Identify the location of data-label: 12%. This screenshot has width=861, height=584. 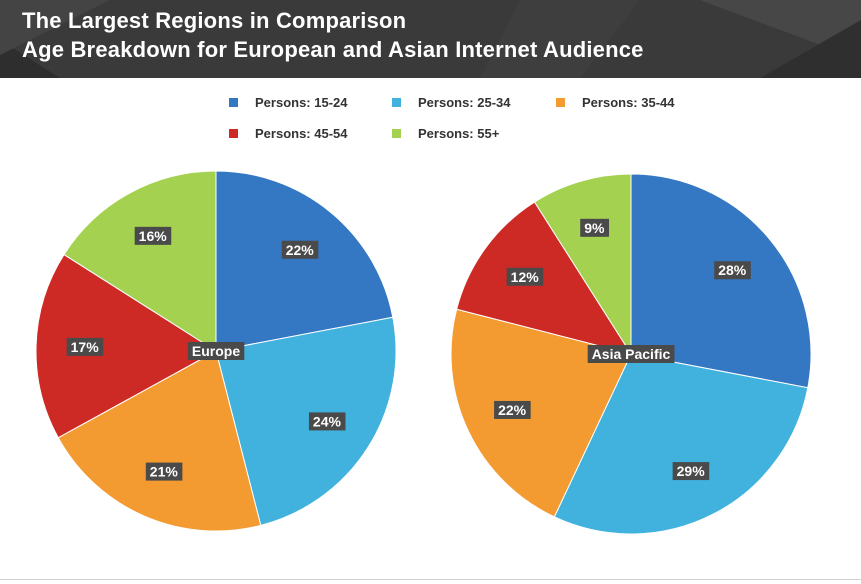
(525, 276).